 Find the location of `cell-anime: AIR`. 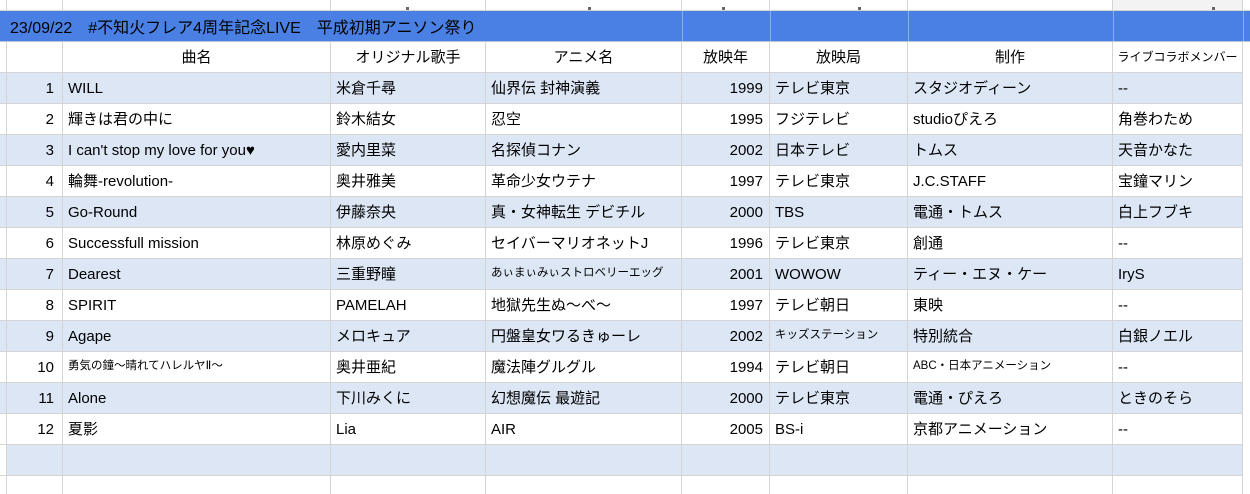

cell-anime: AIR is located at coordinates (584, 429).